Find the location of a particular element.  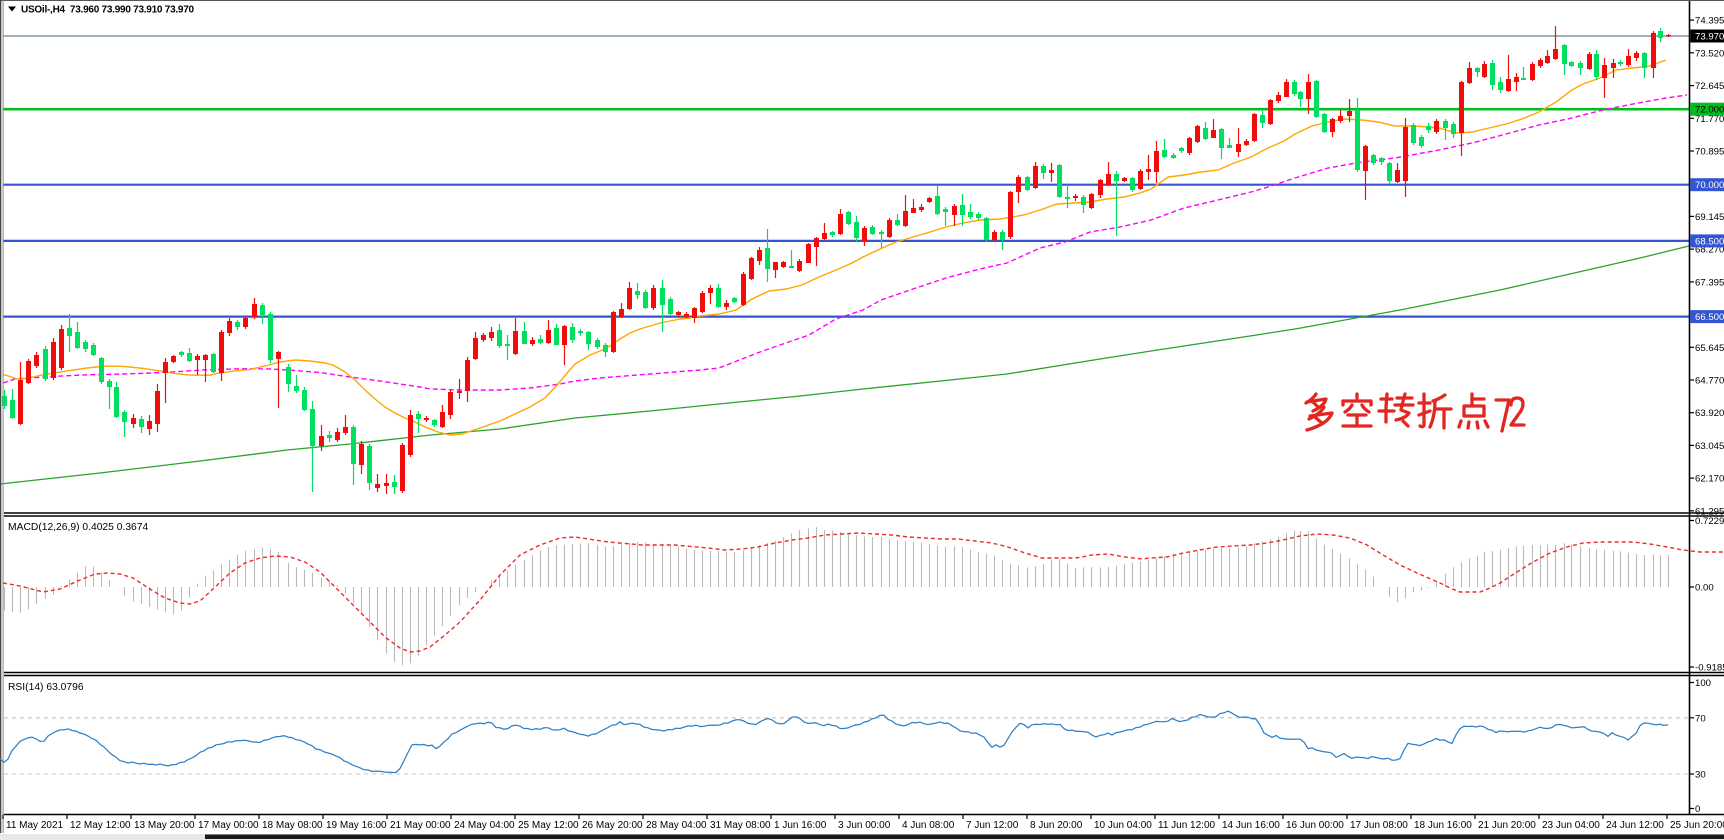

svg-text: 18 Jun 16:00 is located at coordinates (1443, 825).